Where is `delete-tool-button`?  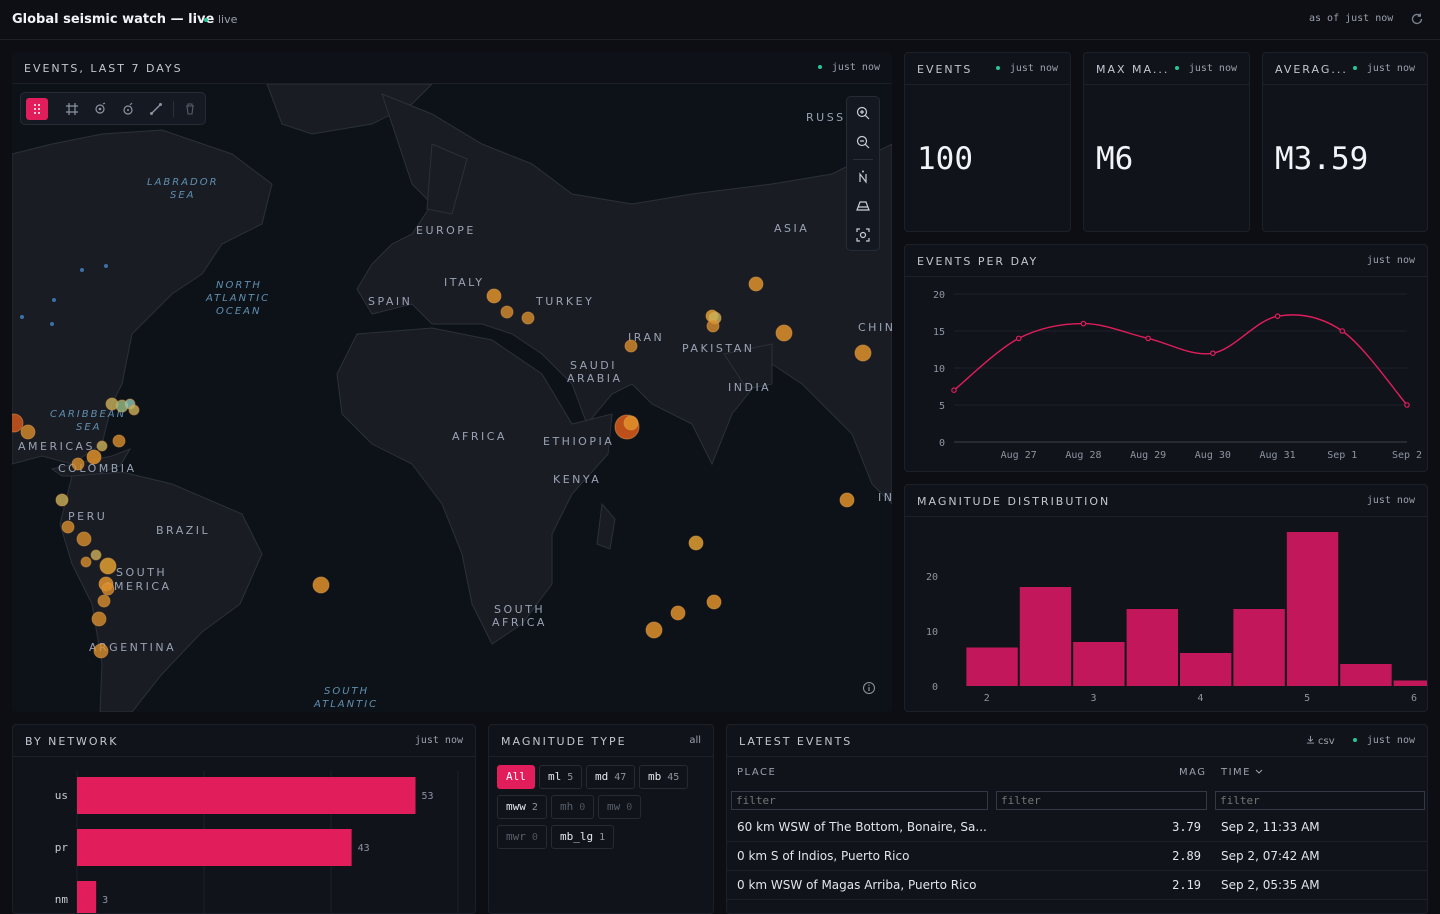 delete-tool-button is located at coordinates (190, 109).